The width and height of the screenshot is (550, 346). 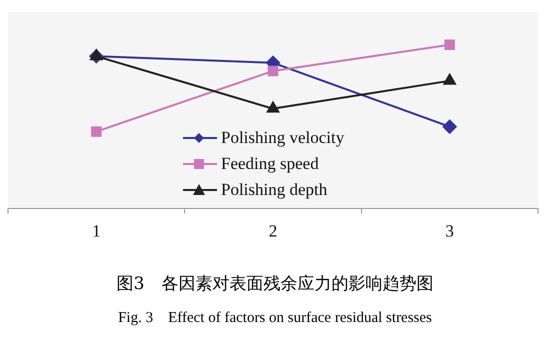 I want to click on x-tick-label: 2, so click(x=273, y=230).